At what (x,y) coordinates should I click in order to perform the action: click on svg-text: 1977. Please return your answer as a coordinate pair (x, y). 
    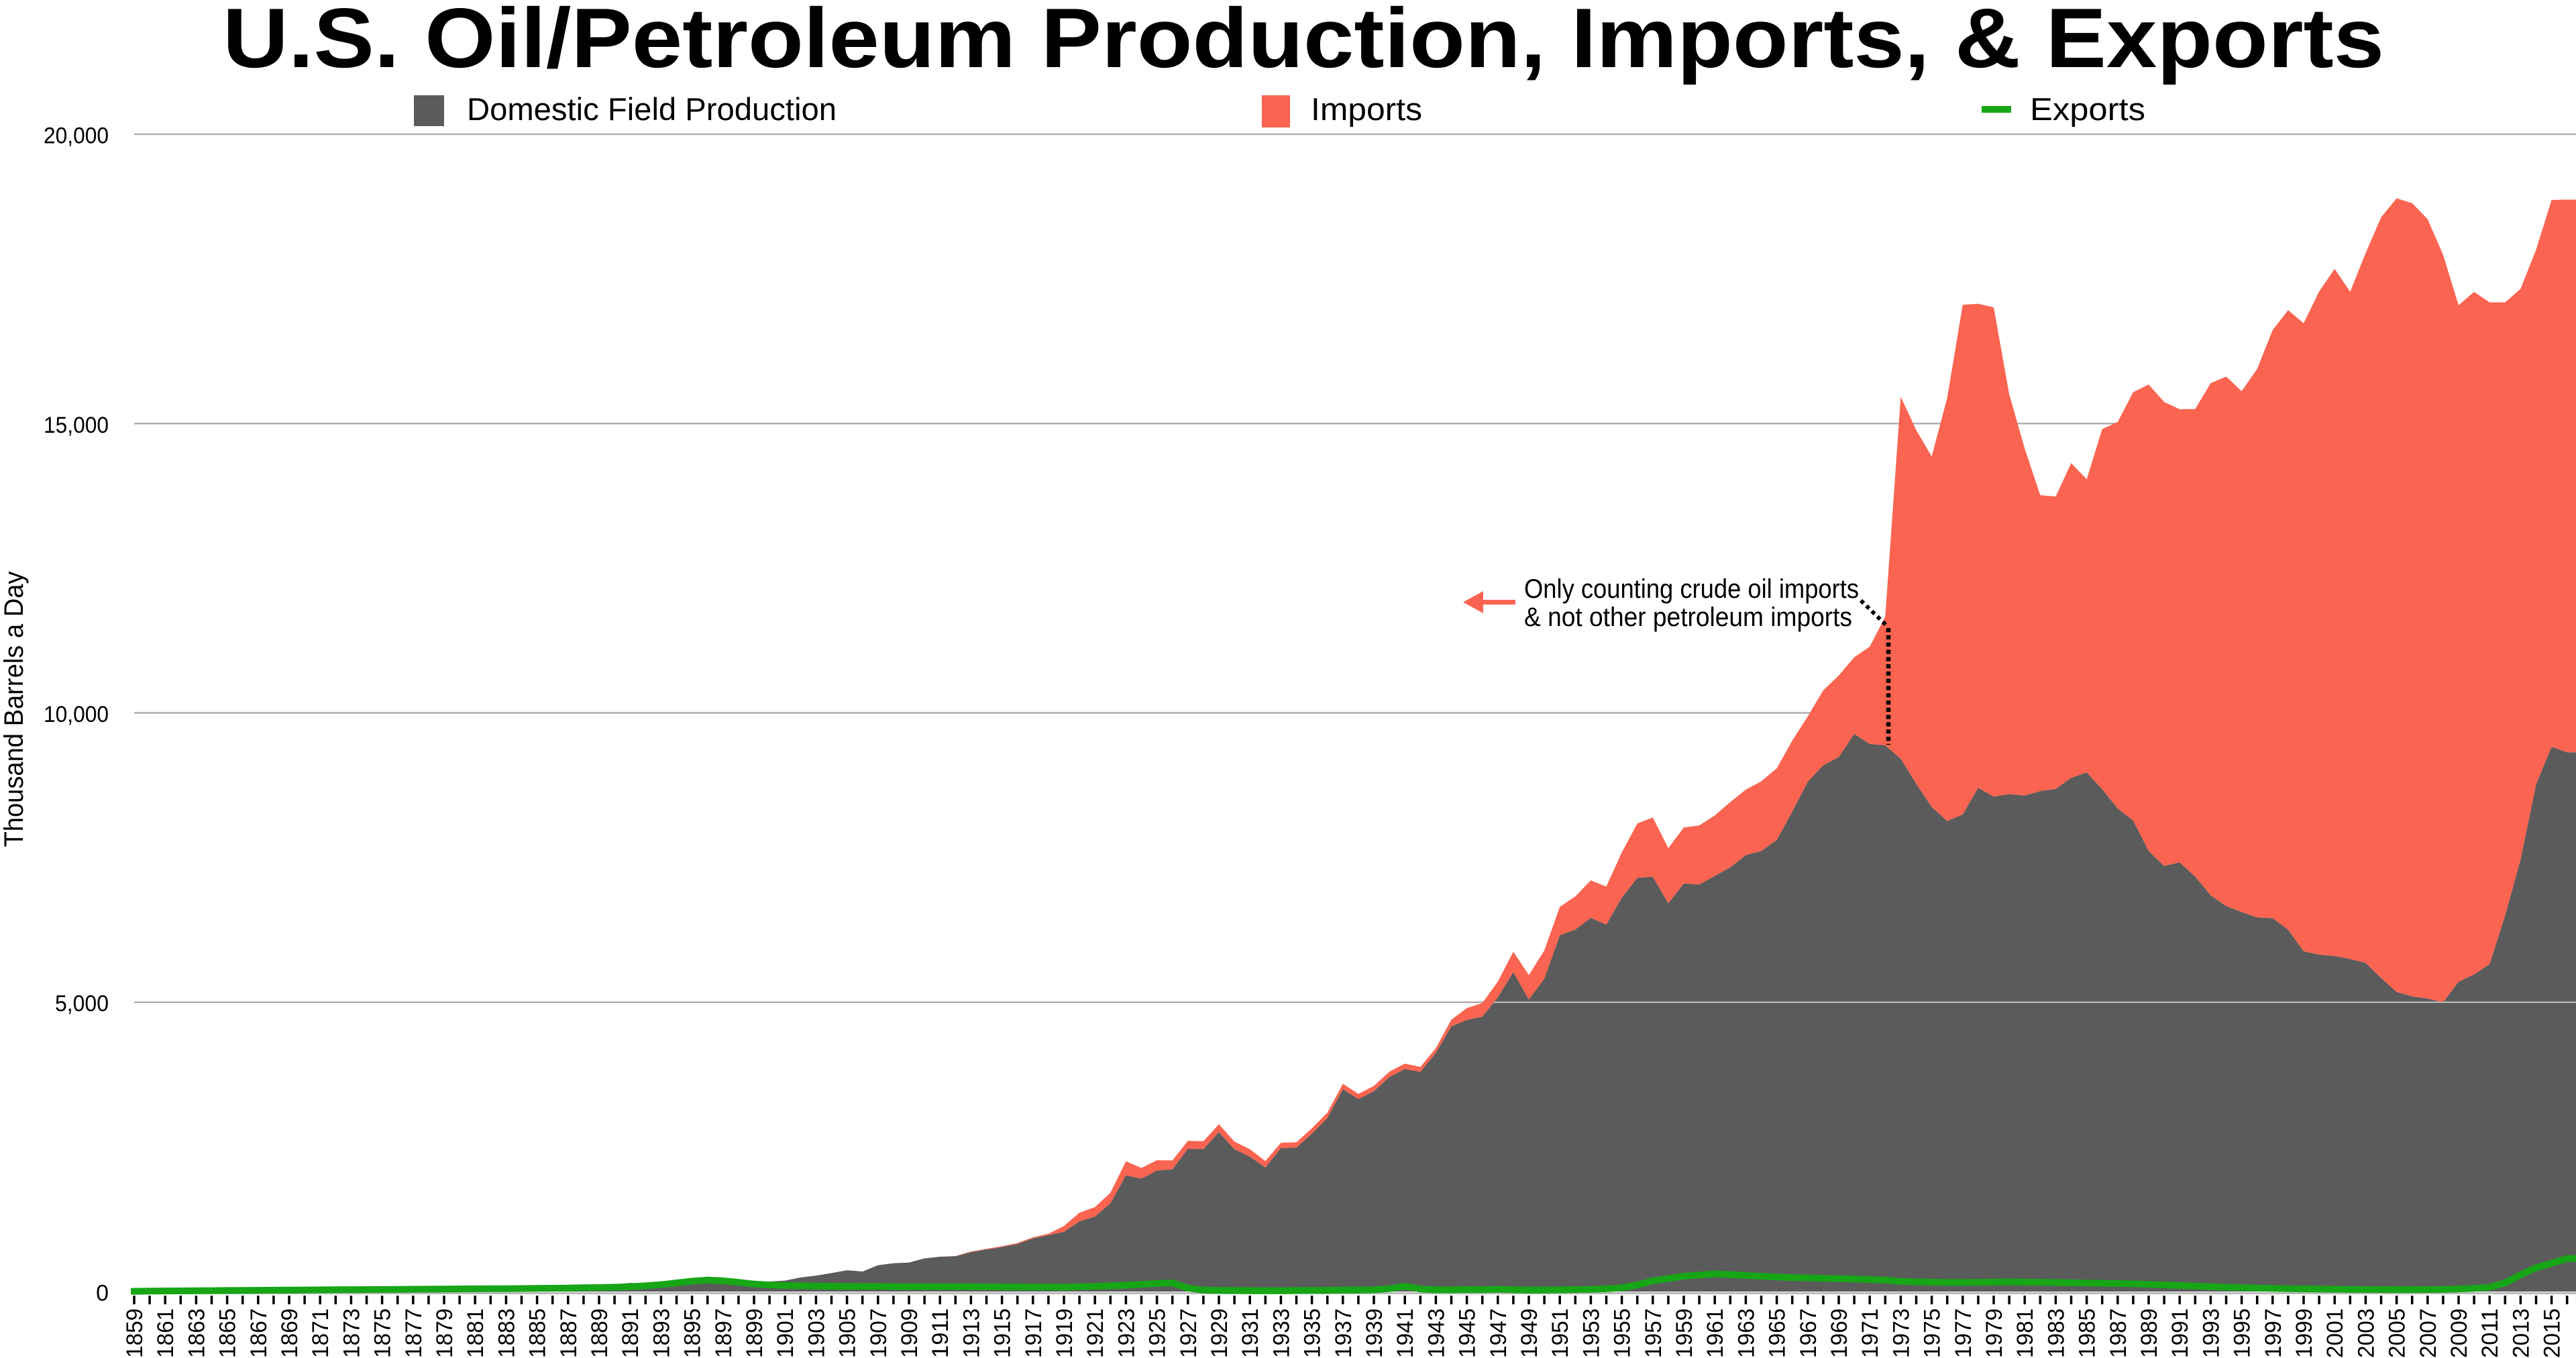
    Looking at the image, I should click on (1963, 1333).